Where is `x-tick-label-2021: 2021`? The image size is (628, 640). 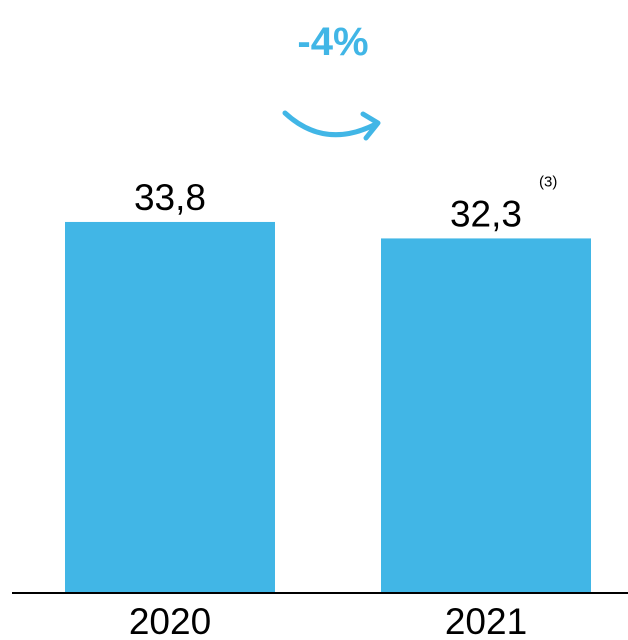
x-tick-label-2021: 2021 is located at coordinates (486, 620).